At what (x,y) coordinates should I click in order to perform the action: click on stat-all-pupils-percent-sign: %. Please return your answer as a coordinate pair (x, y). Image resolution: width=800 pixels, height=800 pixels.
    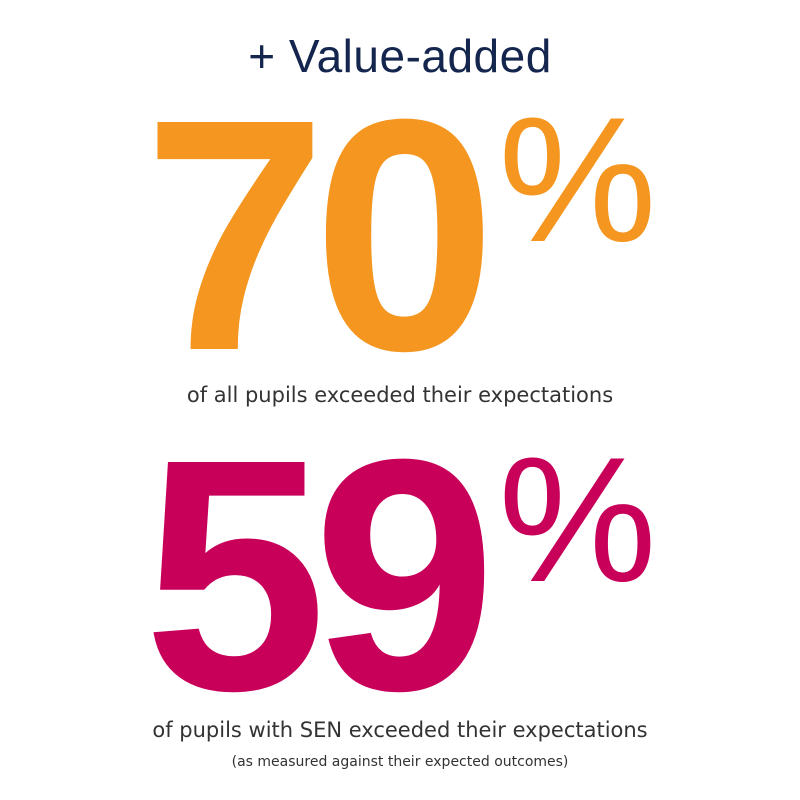
    Looking at the image, I should click on (577, 179).